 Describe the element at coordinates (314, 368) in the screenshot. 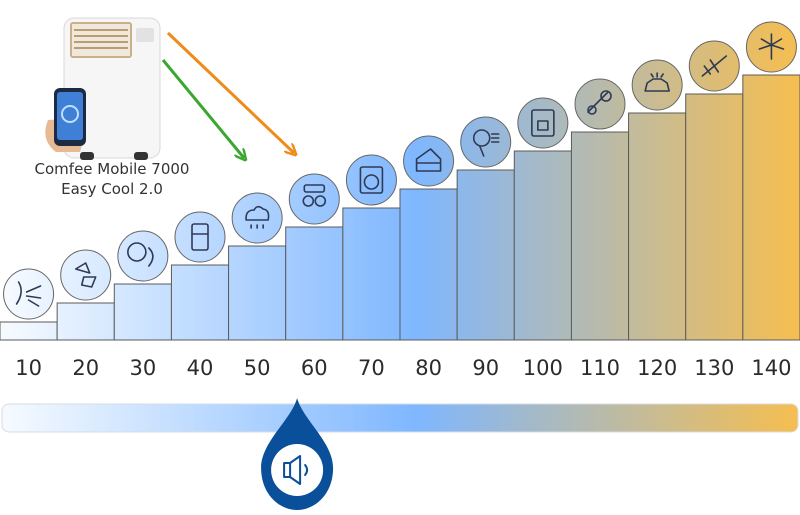

I see `tick-label-60: 60` at that location.